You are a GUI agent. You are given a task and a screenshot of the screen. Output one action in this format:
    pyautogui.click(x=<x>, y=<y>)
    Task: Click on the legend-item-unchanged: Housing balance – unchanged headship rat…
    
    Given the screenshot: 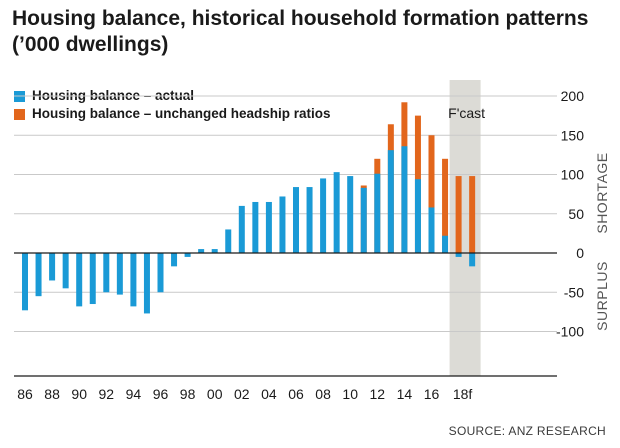 What is the action you would take?
    pyautogui.click(x=172, y=114)
    